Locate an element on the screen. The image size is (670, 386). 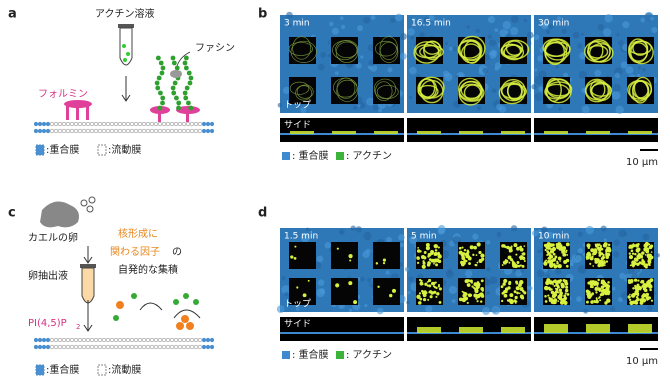
label: 関わる因子 is located at coordinates (135, 252).